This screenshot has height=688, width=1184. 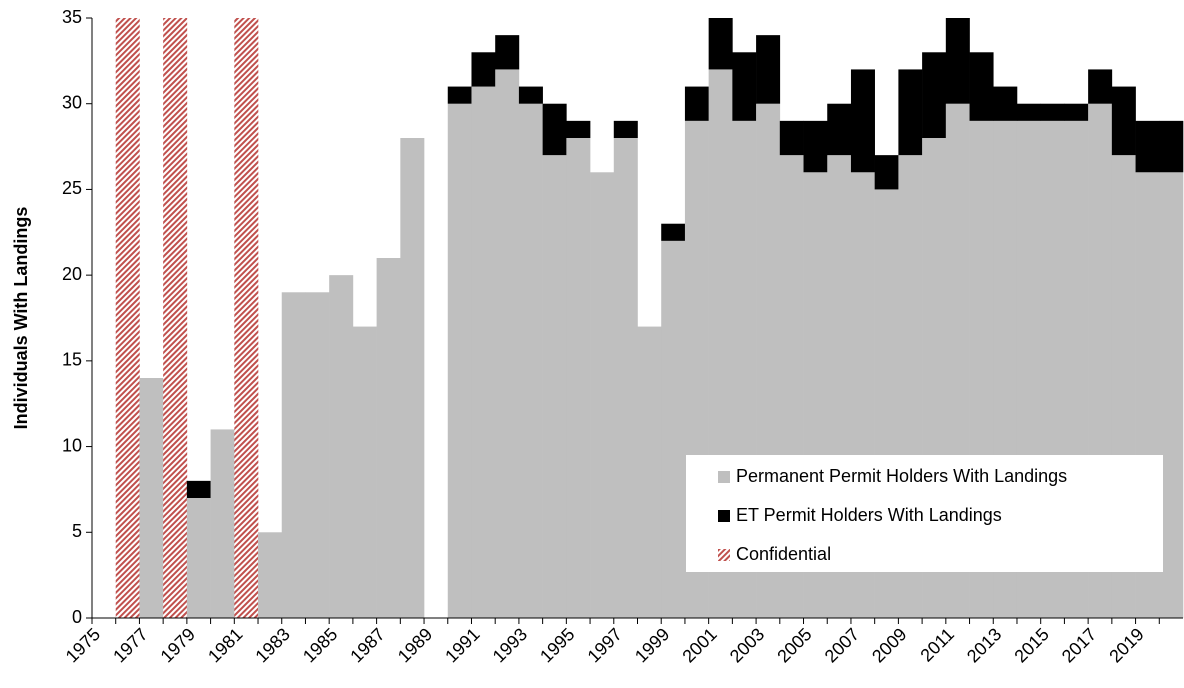 What do you see at coordinates (72, 188) in the screenshot?
I see `y-tick-label: 25` at bounding box center [72, 188].